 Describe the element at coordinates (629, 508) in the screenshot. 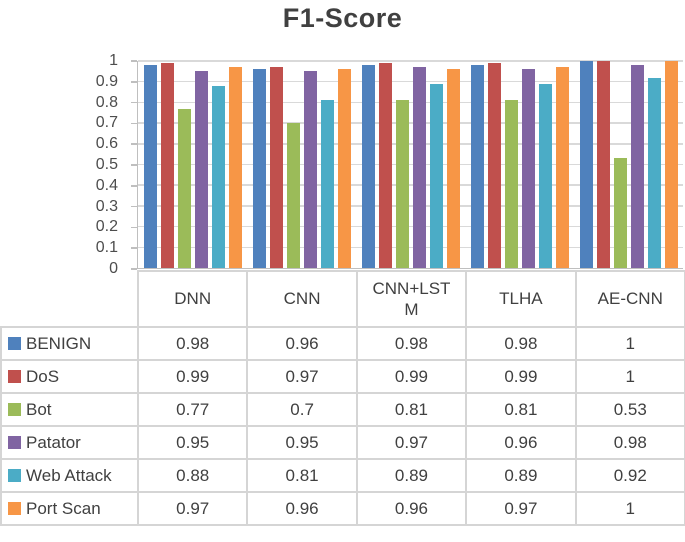

I see `value-cell-port-scan-ae-cnn: 1` at that location.